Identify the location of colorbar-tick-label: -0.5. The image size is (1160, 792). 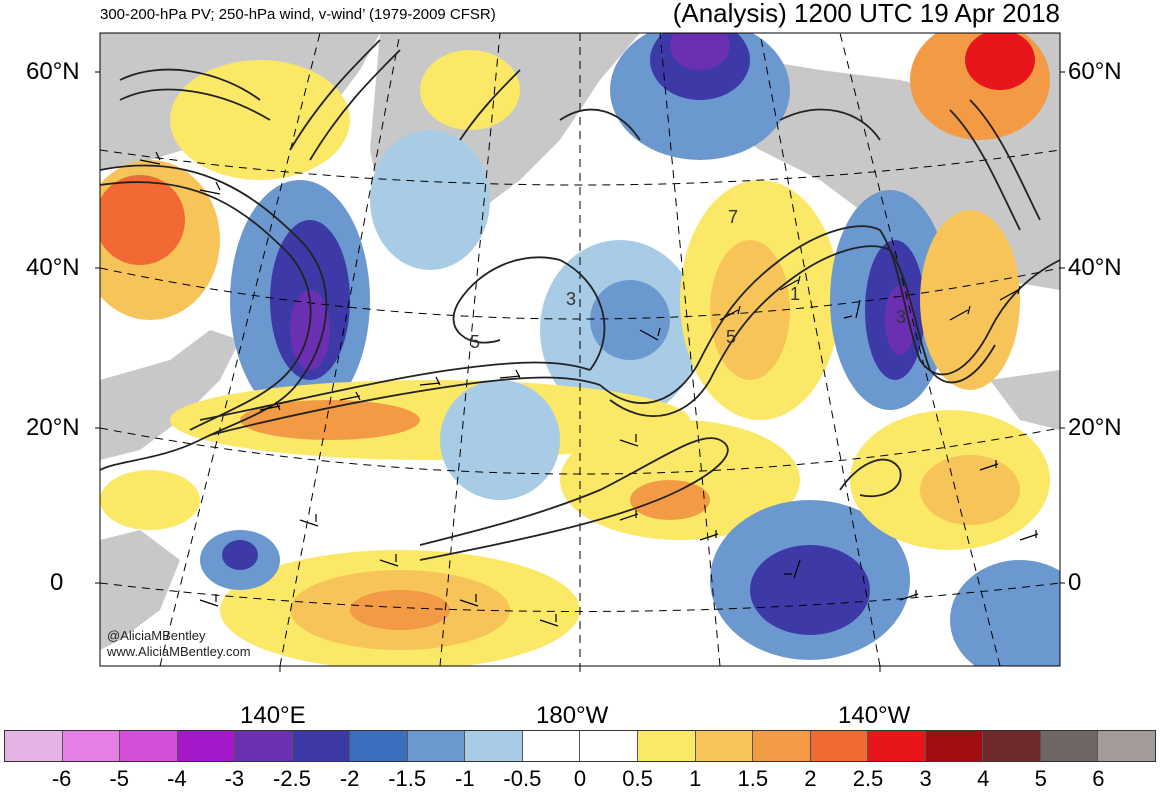
(522, 778).